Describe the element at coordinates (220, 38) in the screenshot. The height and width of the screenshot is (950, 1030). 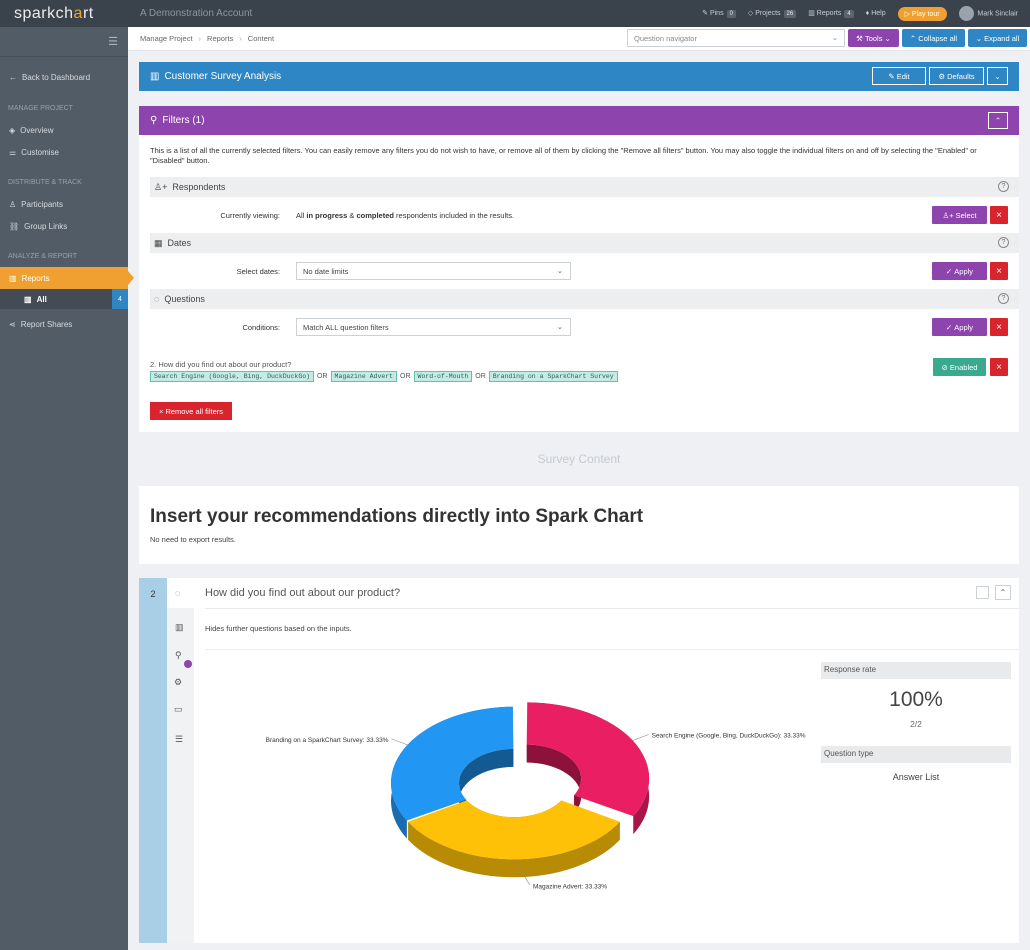
I see `breadcrumb-reports: Reports` at that location.